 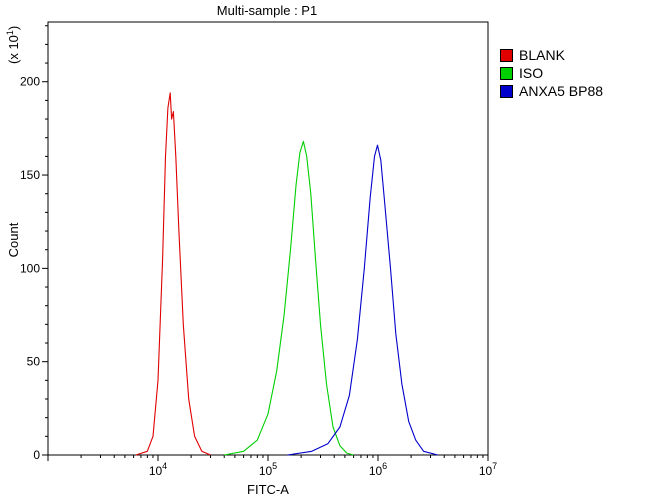 I want to click on x-tick-label: 10⁶, so click(x=378, y=469).